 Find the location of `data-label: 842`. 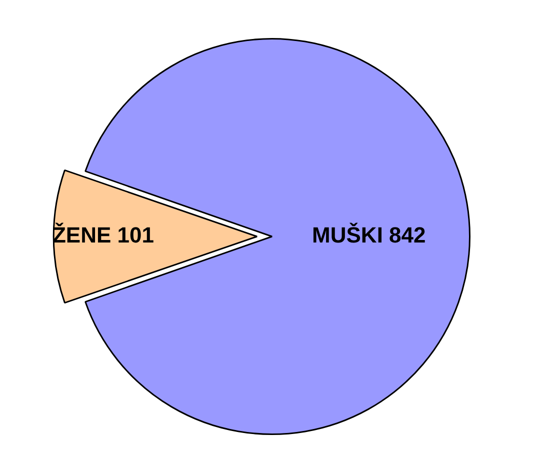

data-label: 842 is located at coordinates (407, 235).